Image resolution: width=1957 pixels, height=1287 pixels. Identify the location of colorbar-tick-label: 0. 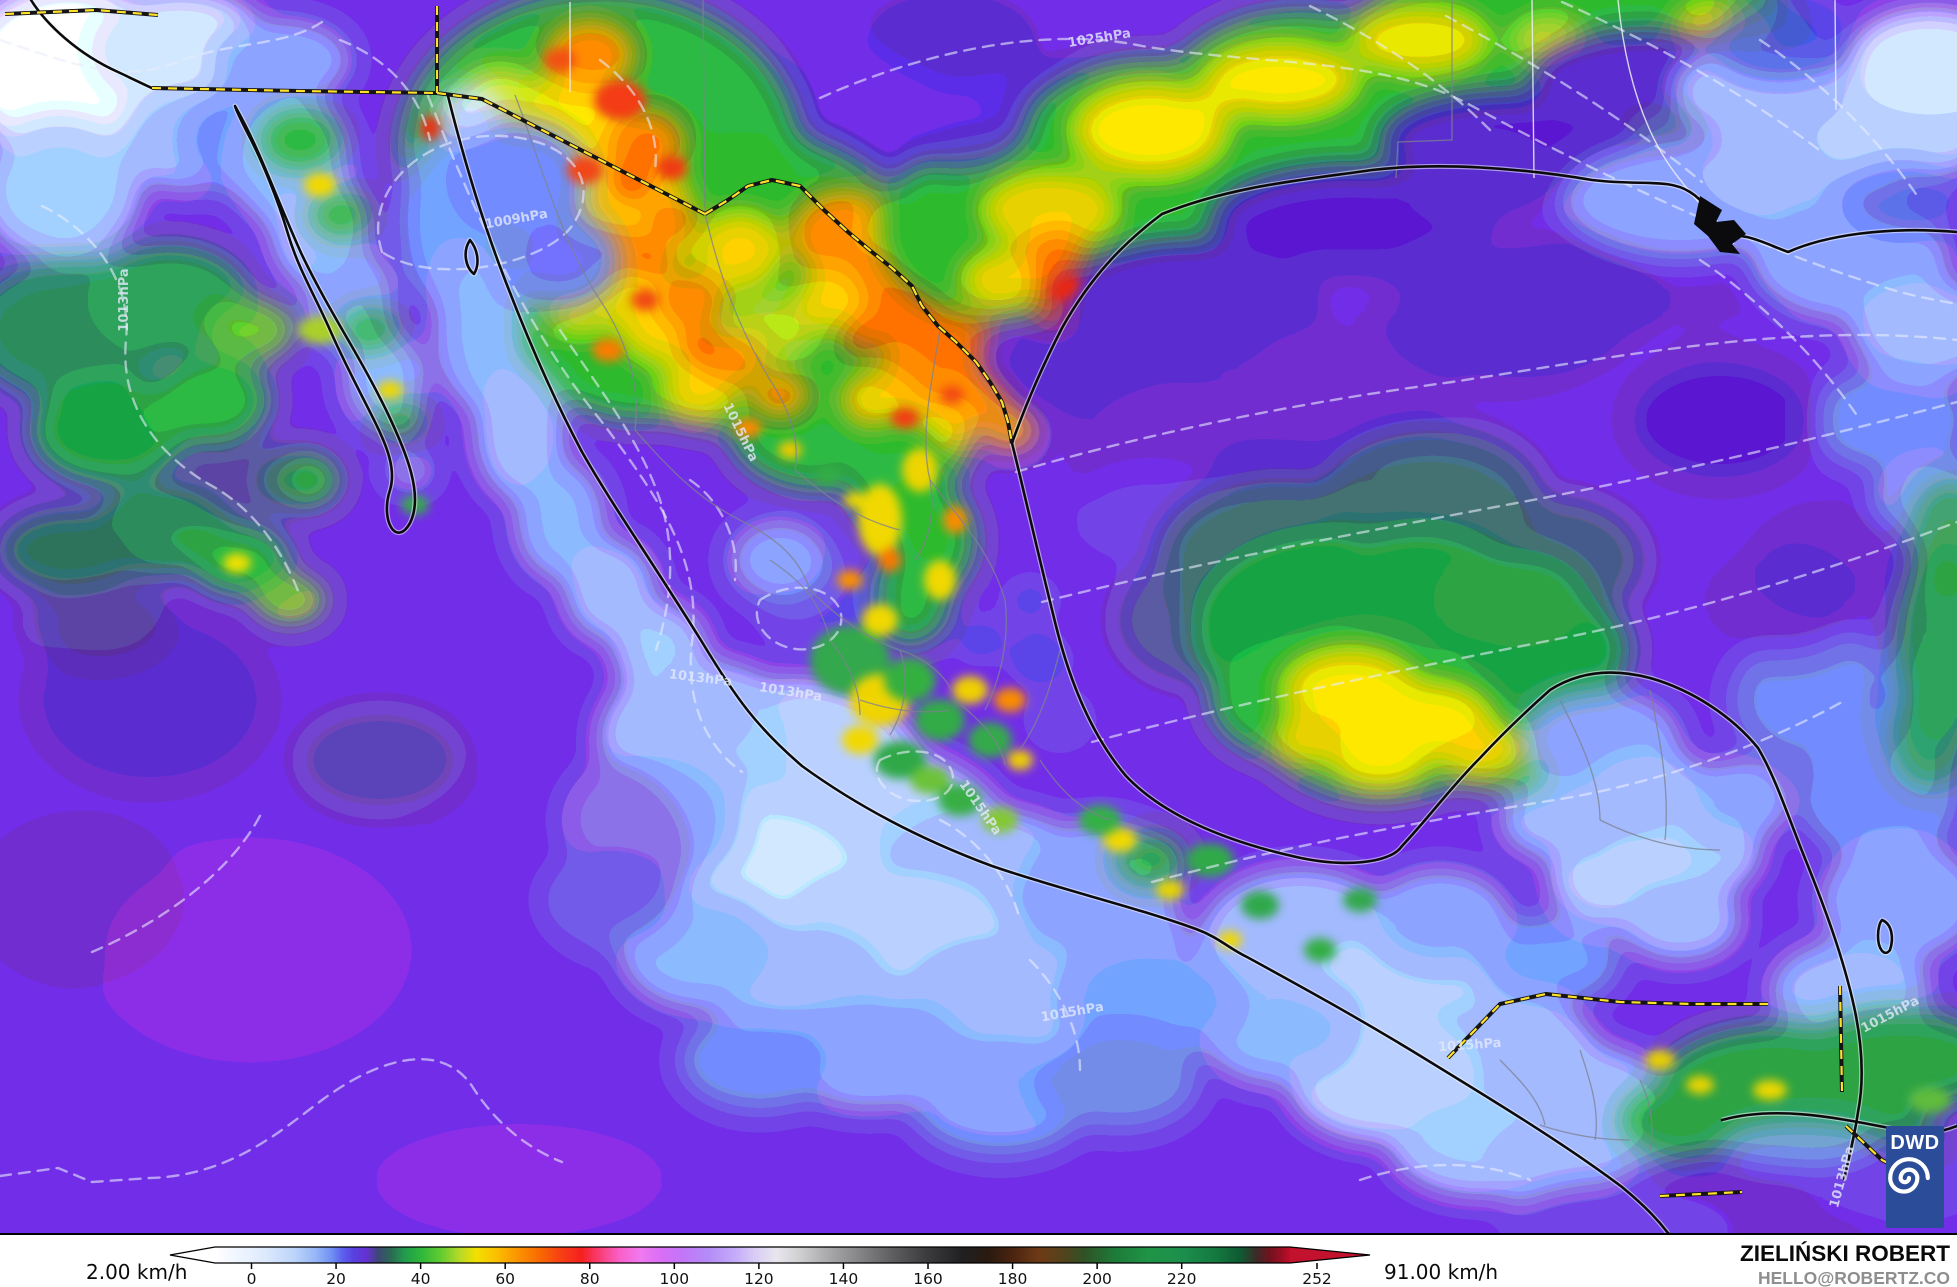
(252, 1278).